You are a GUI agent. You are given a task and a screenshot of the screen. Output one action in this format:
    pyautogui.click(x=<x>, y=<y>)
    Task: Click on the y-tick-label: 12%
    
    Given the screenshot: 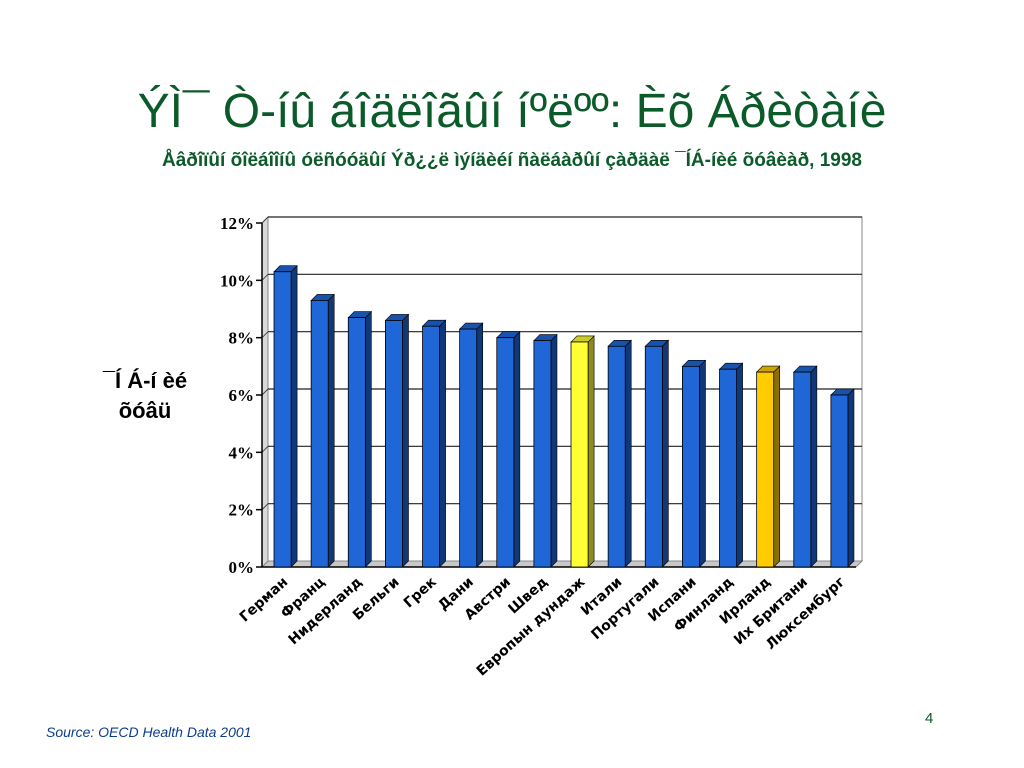 What is the action you would take?
    pyautogui.click(x=237, y=223)
    